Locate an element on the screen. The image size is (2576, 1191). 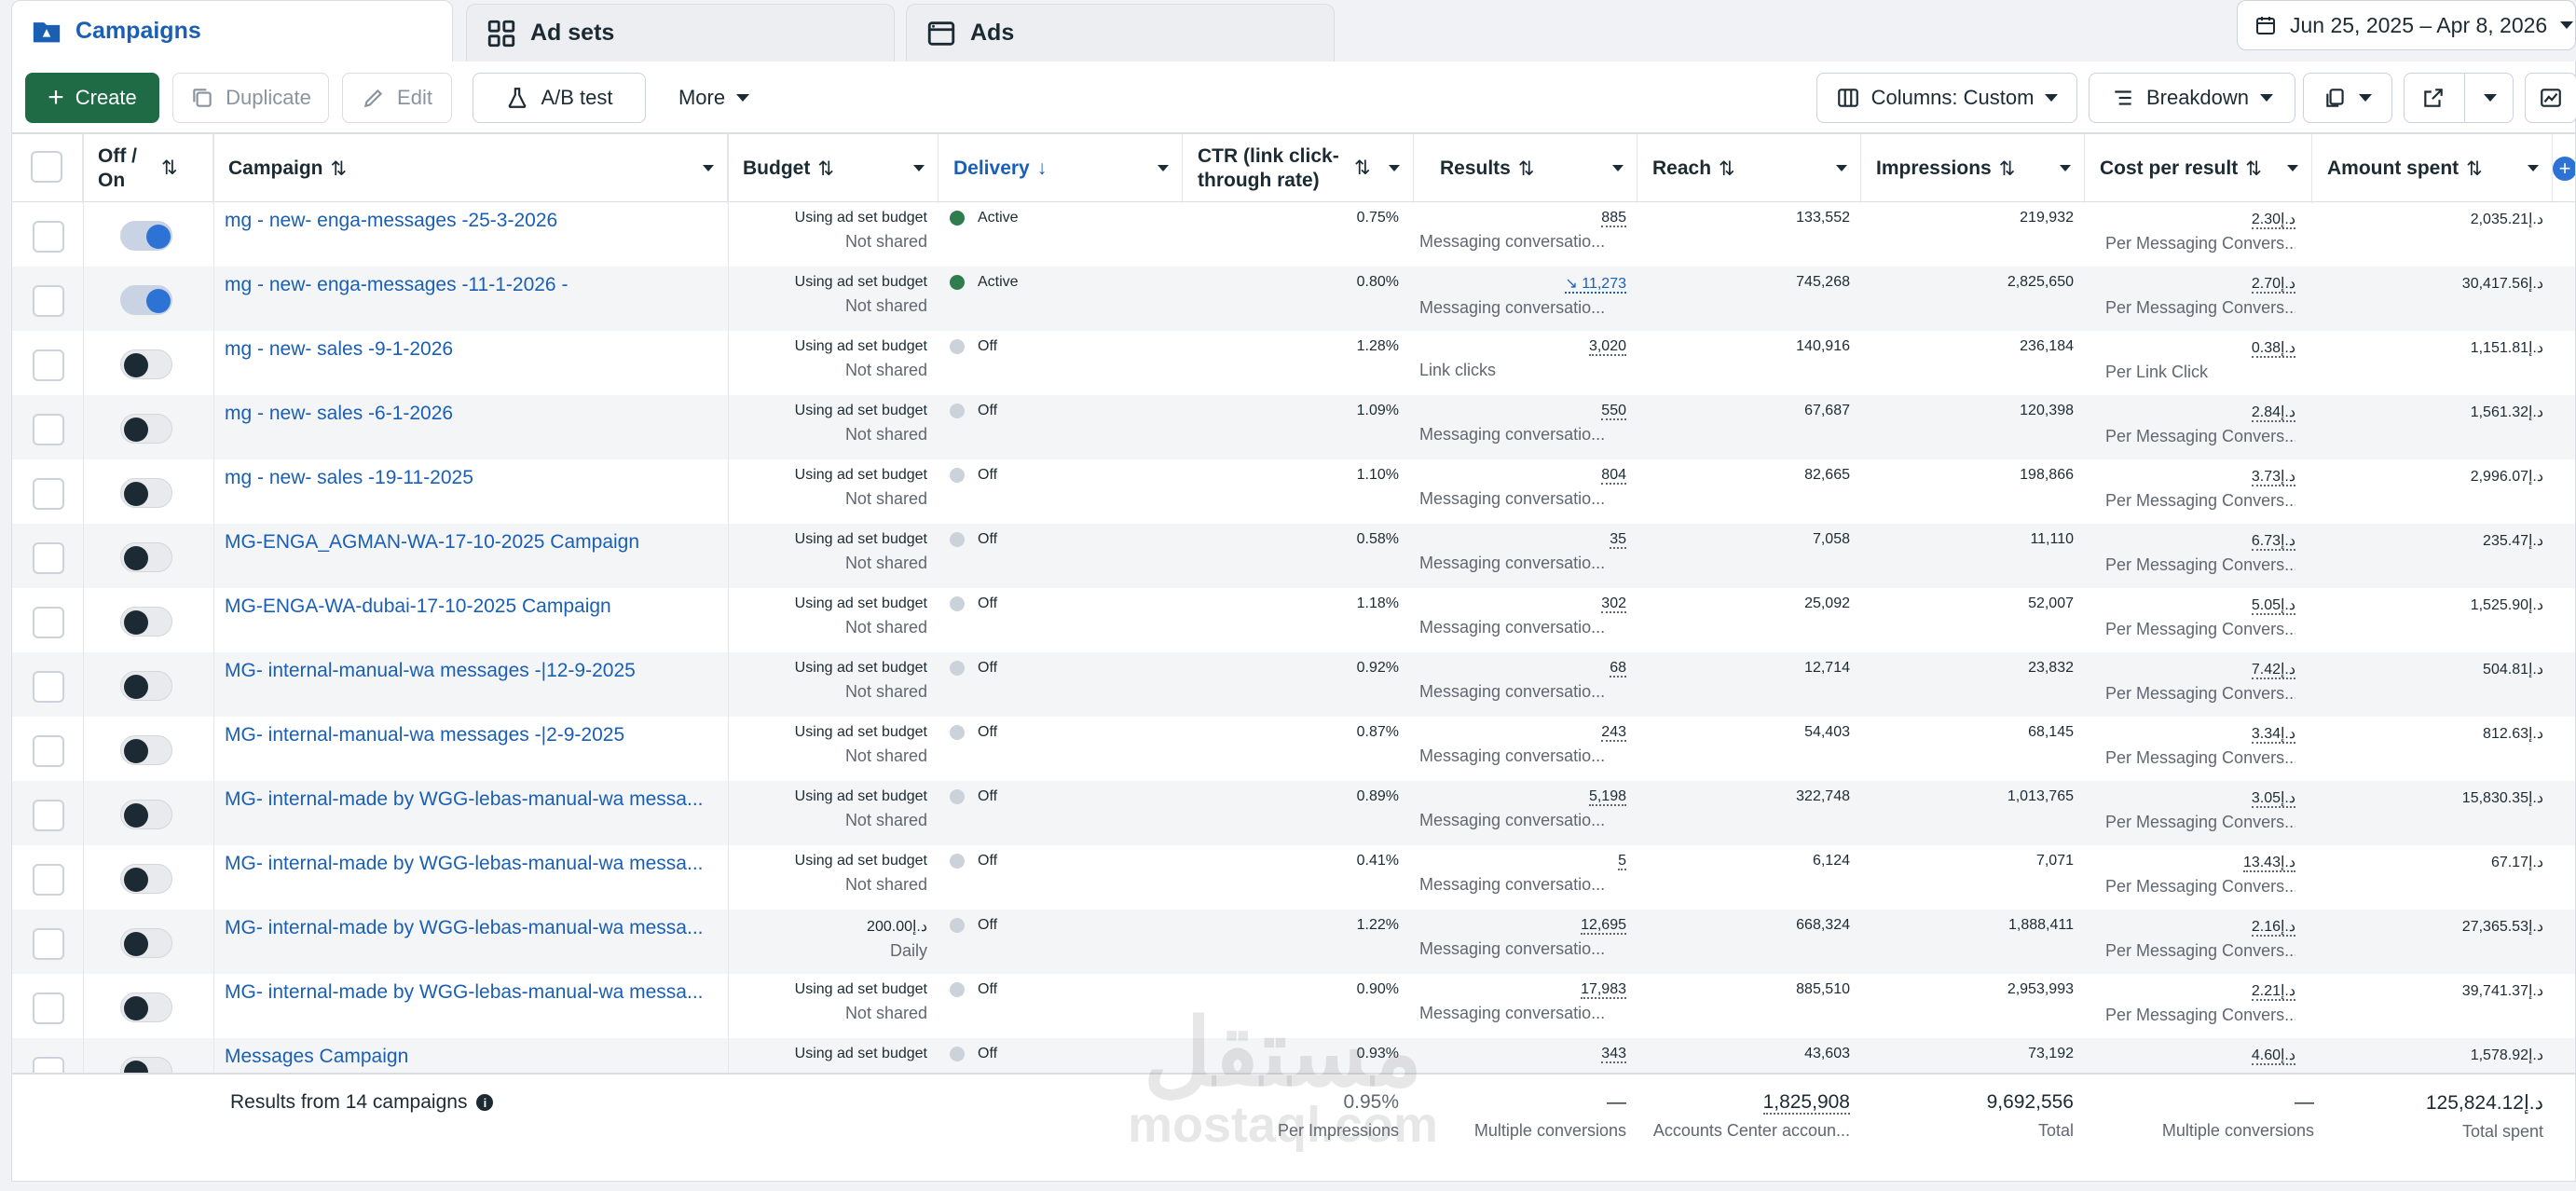
cpr-value: 6.73د.إ is located at coordinates (2273, 542).